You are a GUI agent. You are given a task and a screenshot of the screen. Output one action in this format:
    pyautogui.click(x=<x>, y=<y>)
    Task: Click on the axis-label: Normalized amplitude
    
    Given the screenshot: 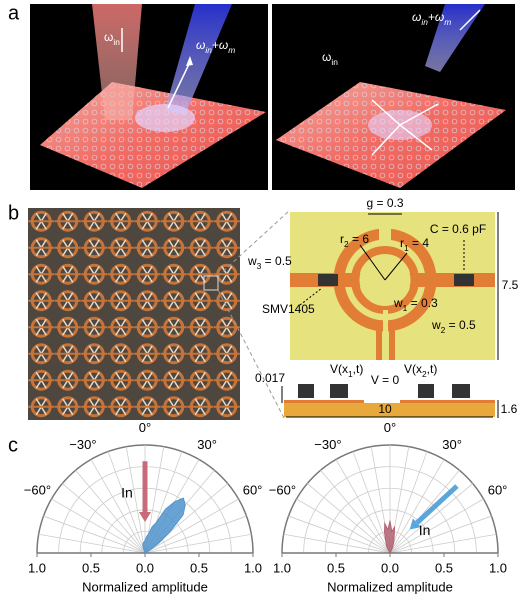 What is the action you would take?
    pyautogui.click(x=390, y=586)
    